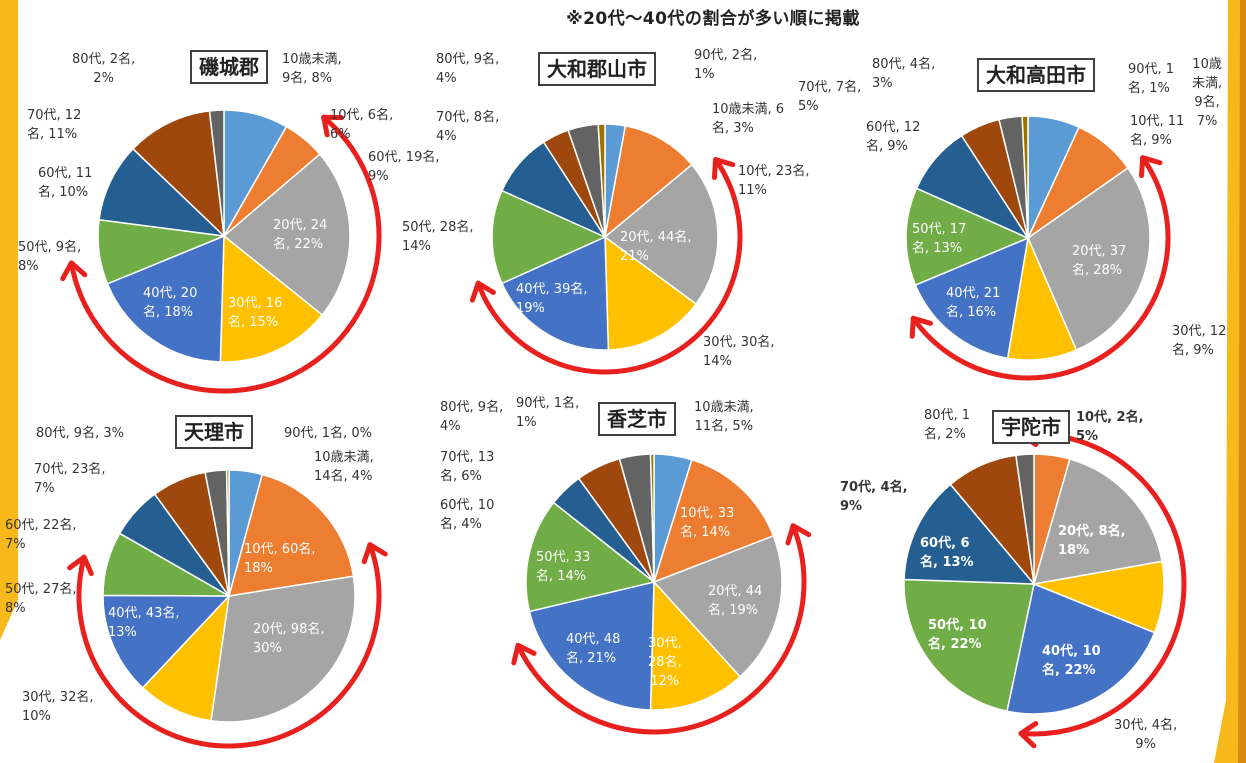 The image size is (1246, 763). What do you see at coordinates (300, 235) in the screenshot?
I see `data-label: 20代, 24 名, 22%` at bounding box center [300, 235].